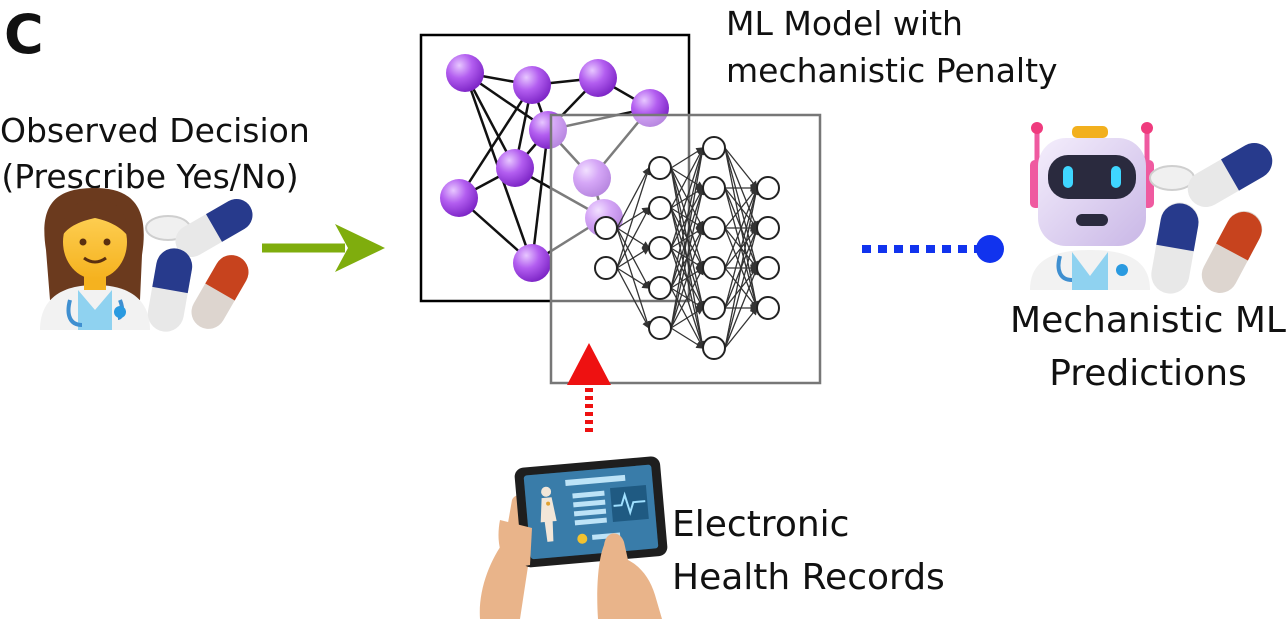 The height and width of the screenshot is (619, 1288). I want to click on predictions-label: Mechanistic ML Predictions, so click(1148, 347).